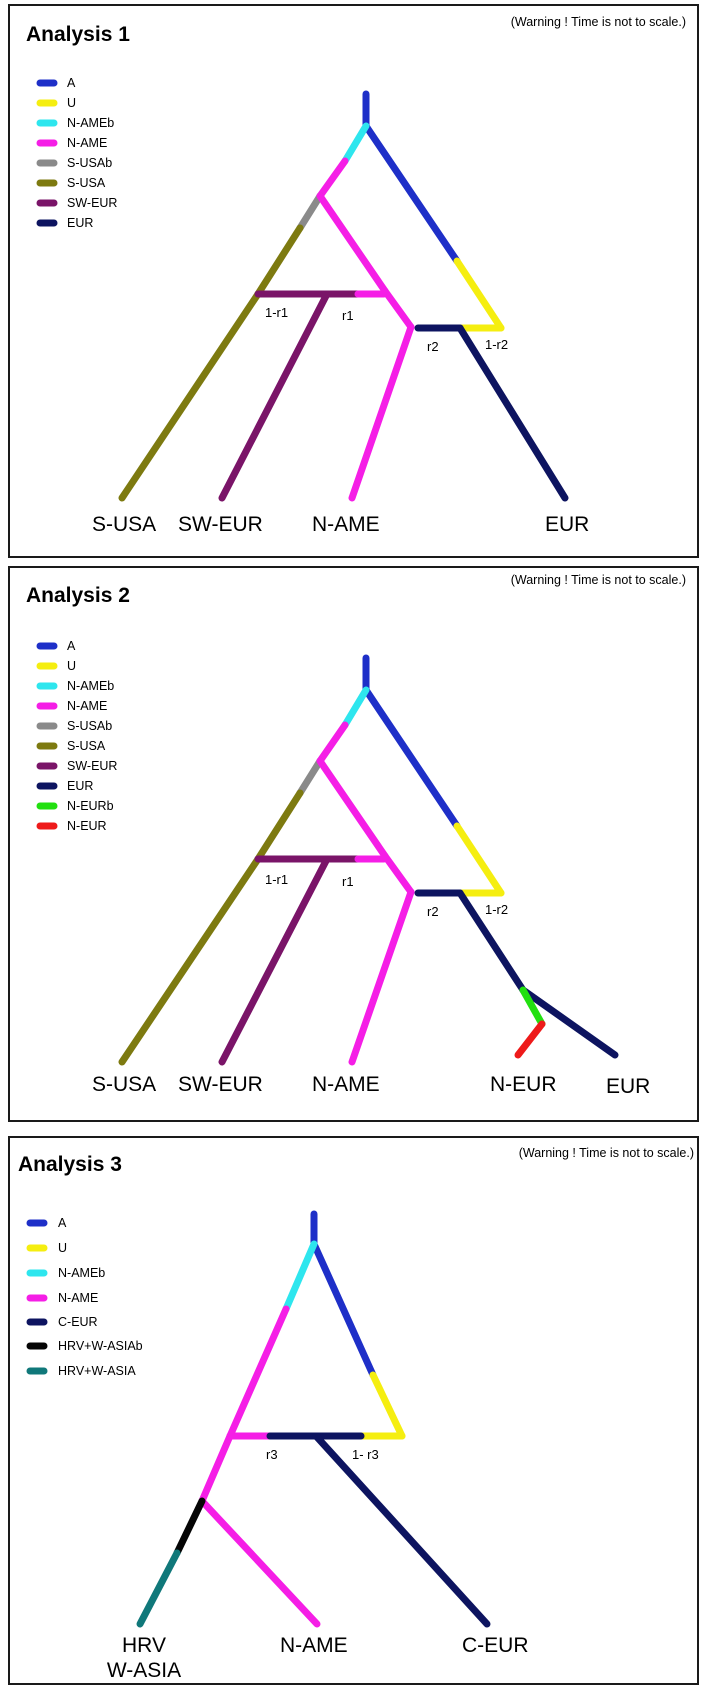  Describe the element at coordinates (532, 1007) in the screenshot. I see `branch-n-eurb` at that location.